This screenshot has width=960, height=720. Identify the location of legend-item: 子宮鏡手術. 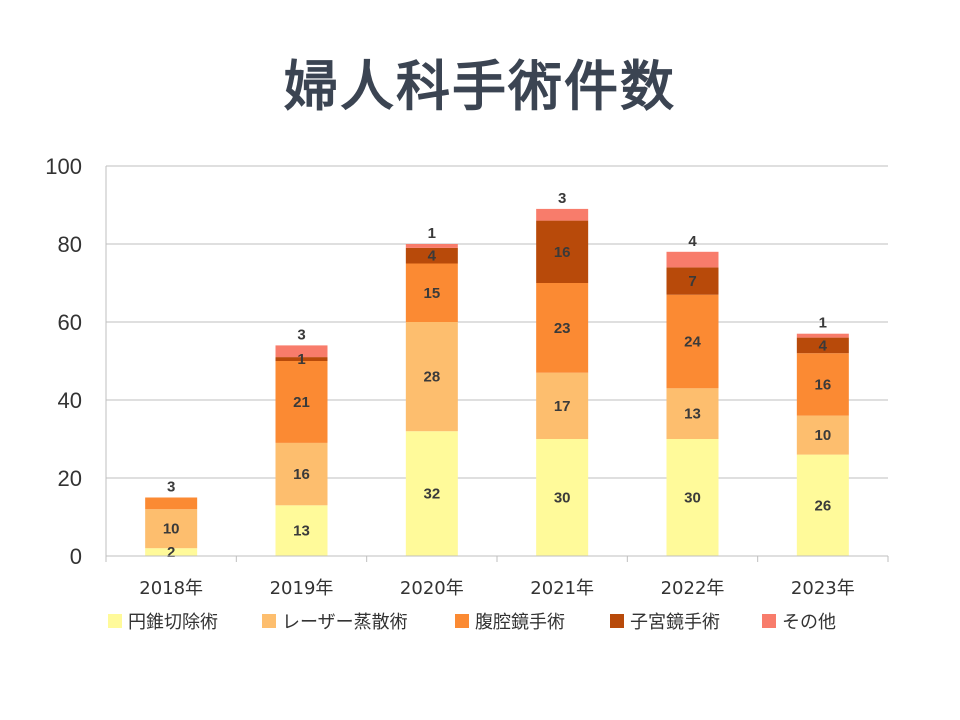
(665, 622).